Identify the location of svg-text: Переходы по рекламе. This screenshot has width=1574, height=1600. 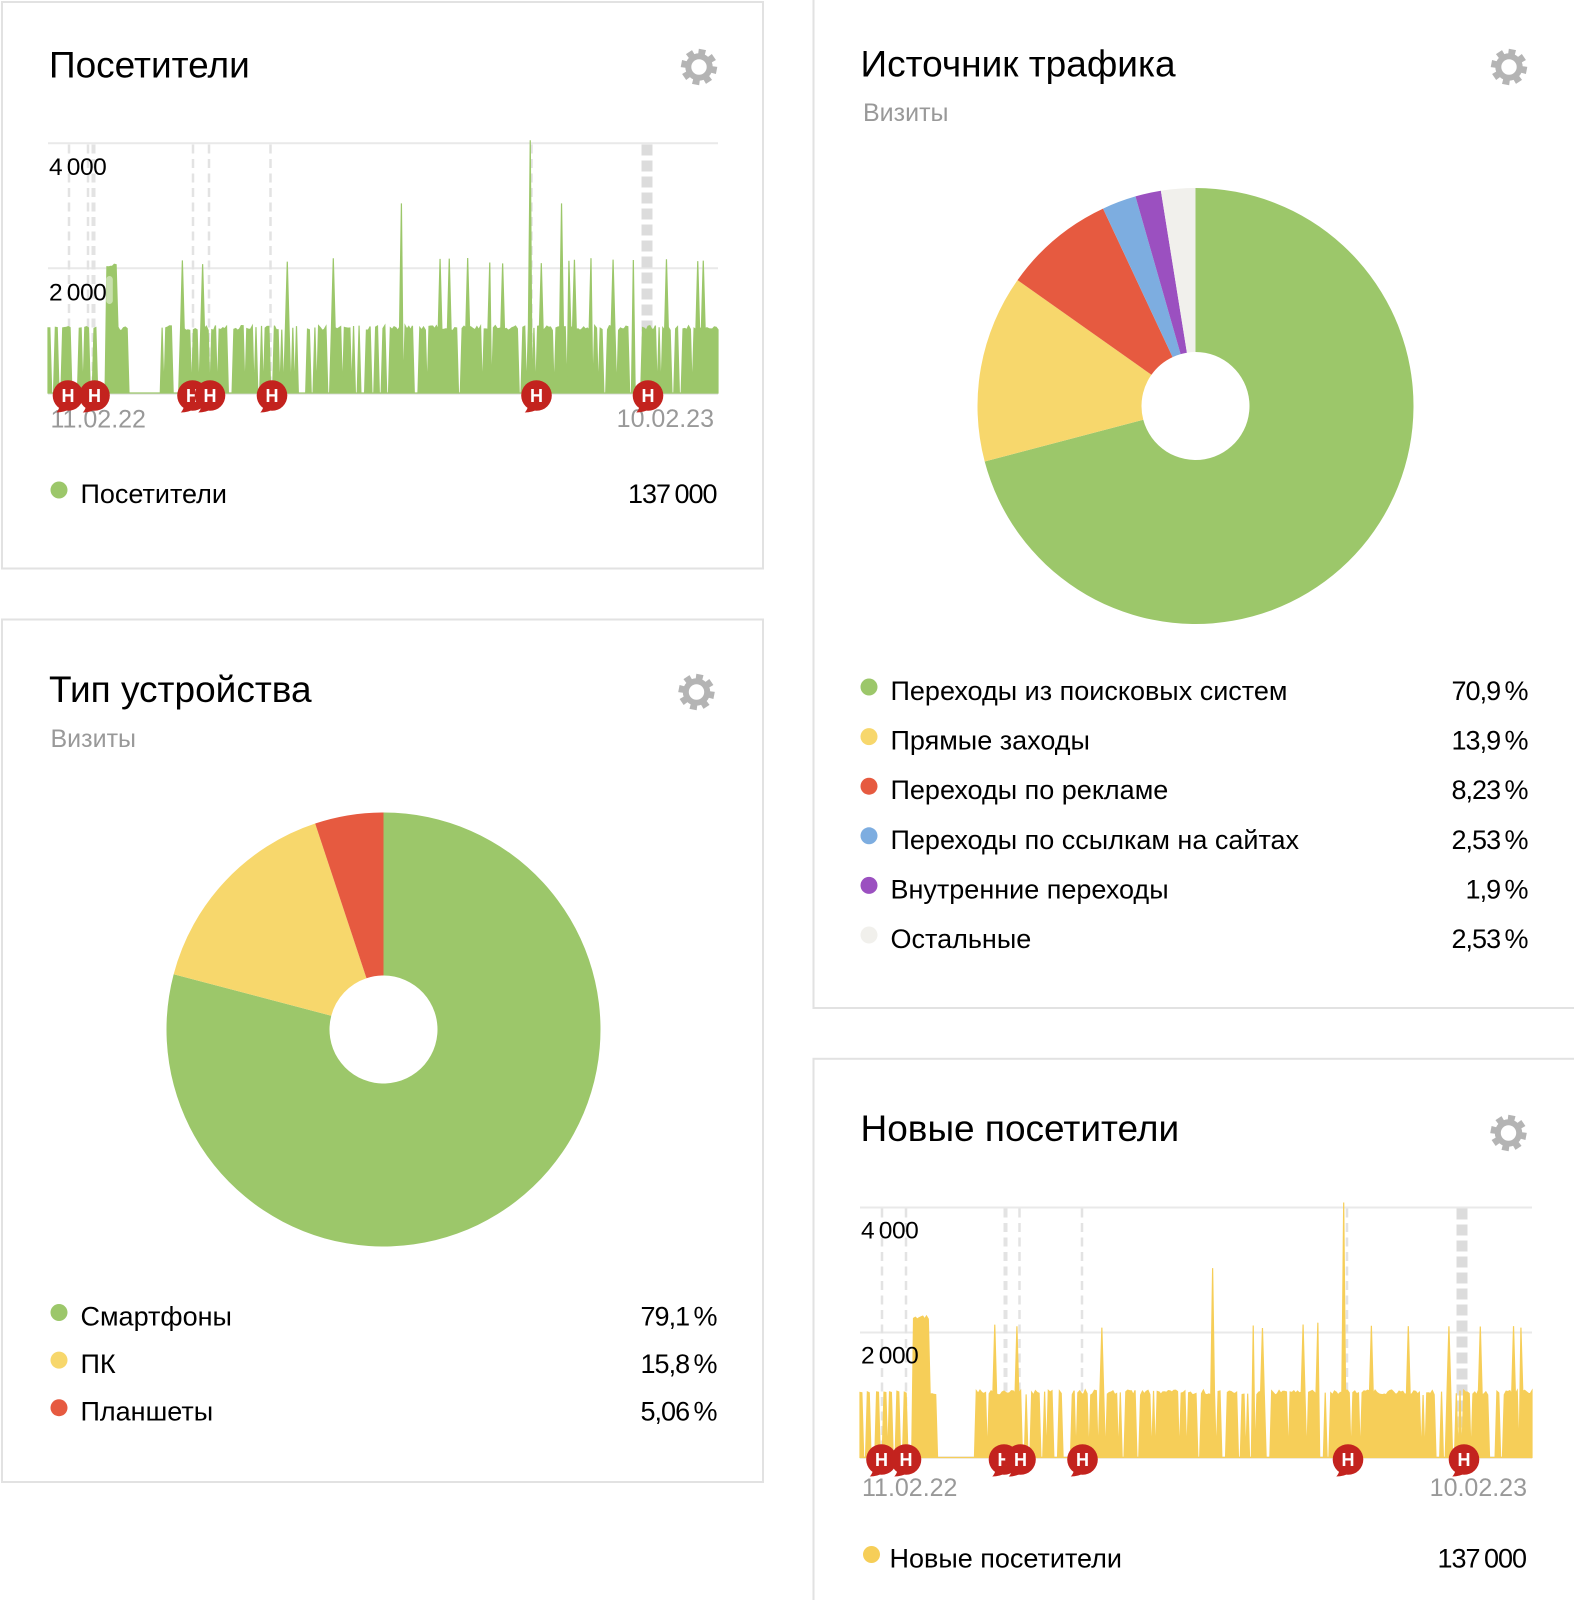
(1030, 790).